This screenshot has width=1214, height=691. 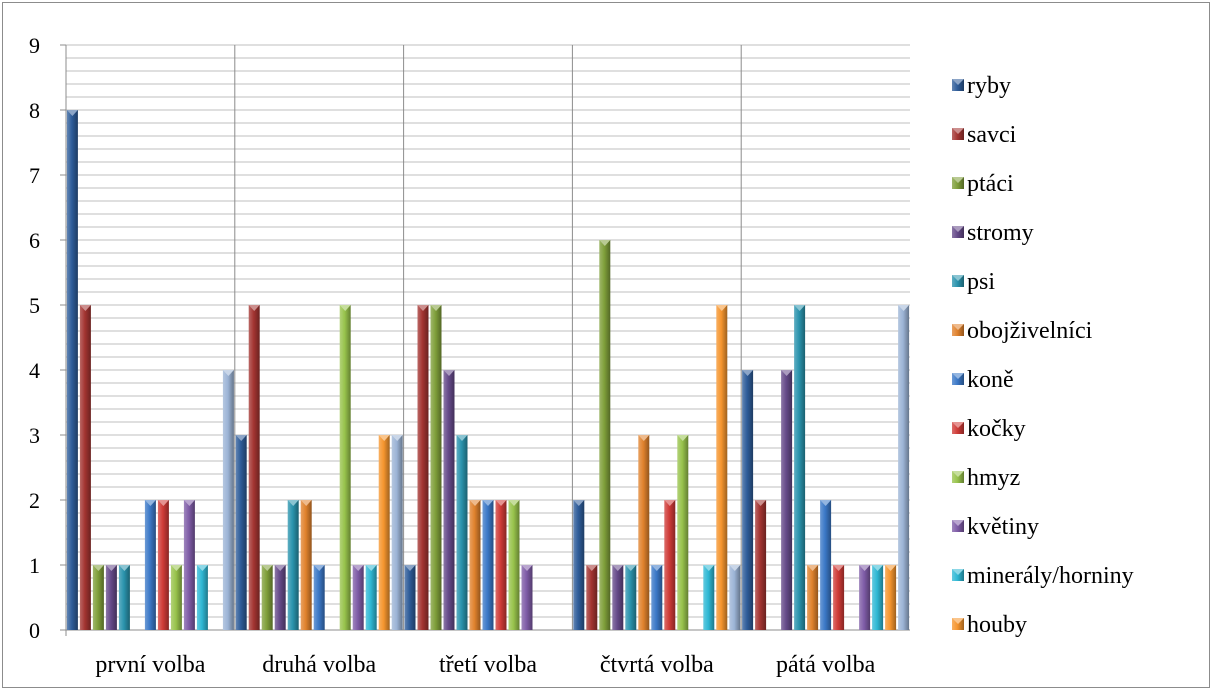 I want to click on legend-label: ryby, so click(x=989, y=86).